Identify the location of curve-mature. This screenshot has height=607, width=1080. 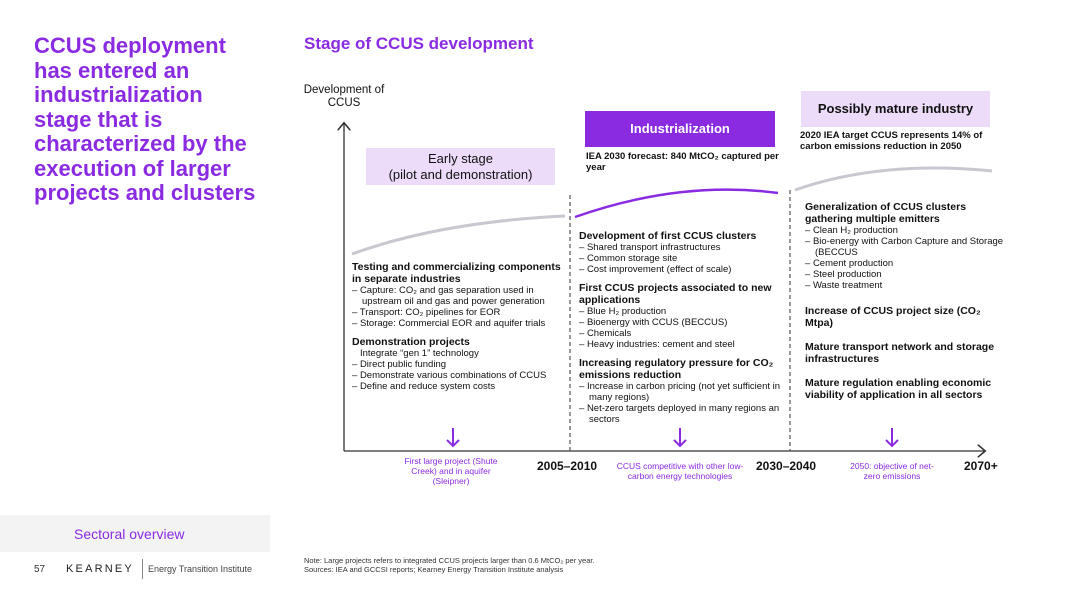
(893, 179).